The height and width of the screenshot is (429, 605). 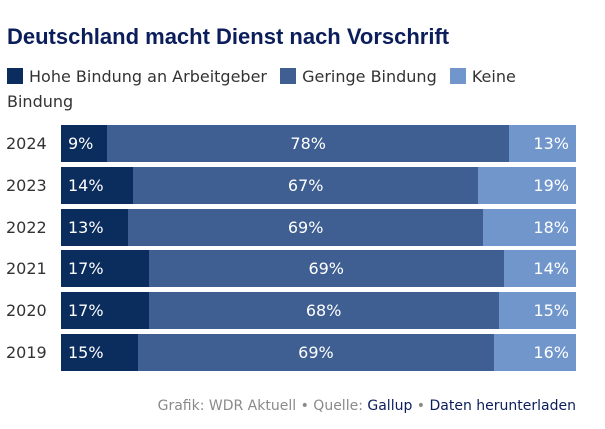 I want to click on legend-item-hohe-bindung: Hohe Bindung an Arbeitgeber, so click(x=137, y=76).